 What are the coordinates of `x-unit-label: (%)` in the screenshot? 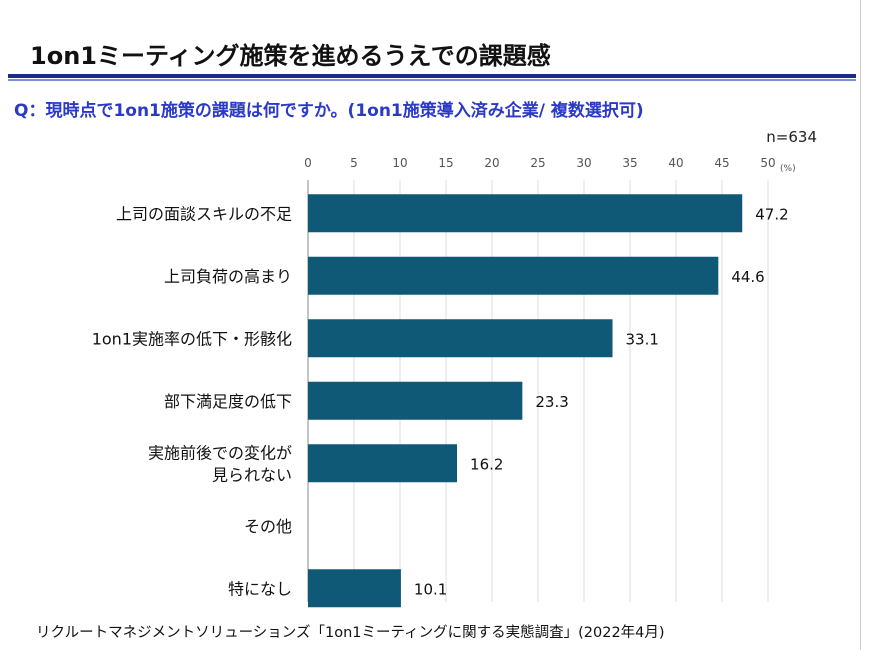 It's located at (788, 169).